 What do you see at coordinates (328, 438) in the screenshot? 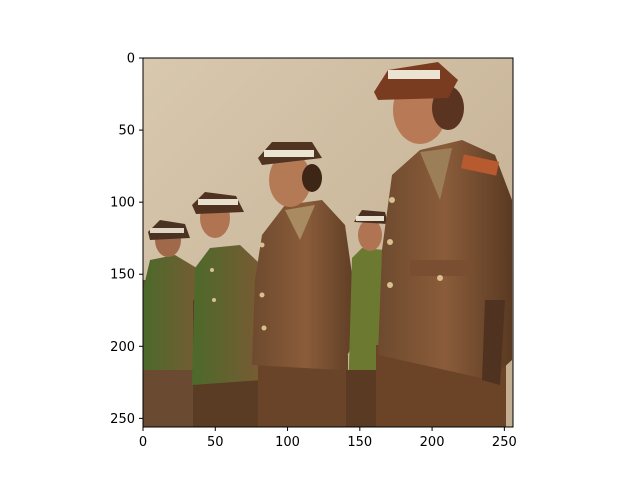
I see `x-axis: 0 50 100 150 200 250` at bounding box center [328, 438].